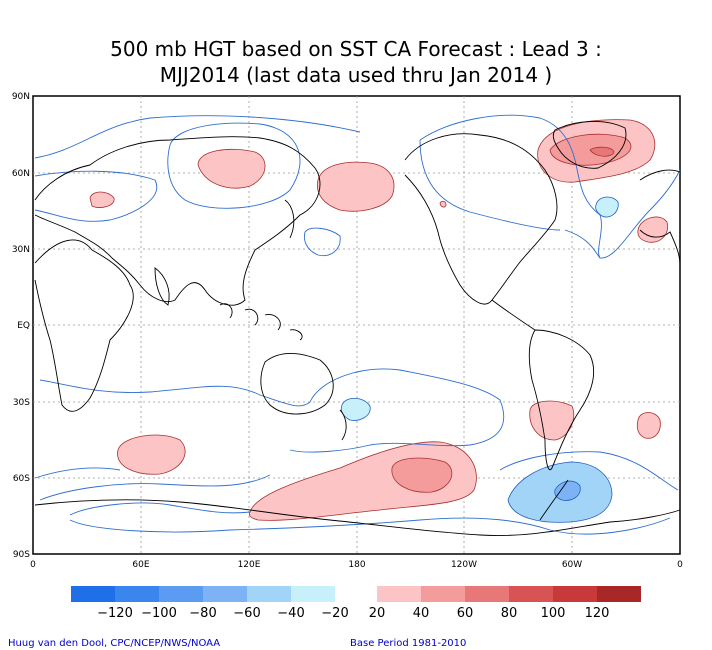  I want to click on japan-outline, so click(289, 219).